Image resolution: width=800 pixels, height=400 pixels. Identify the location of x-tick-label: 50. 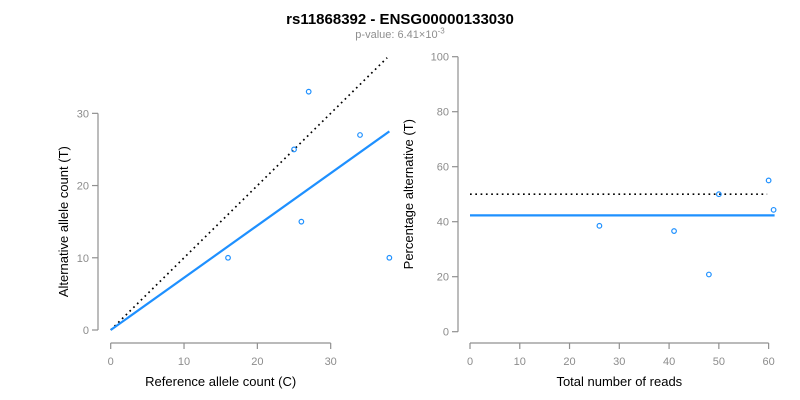
(719, 362).